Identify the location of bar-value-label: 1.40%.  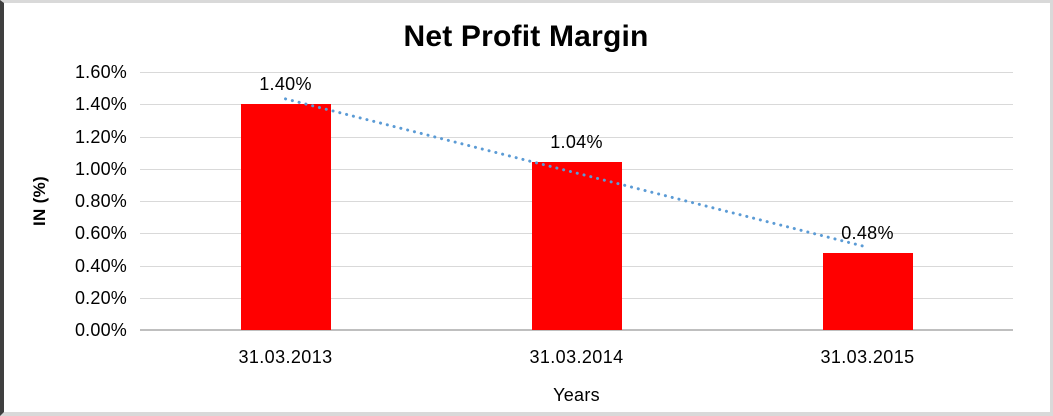
(285, 84).